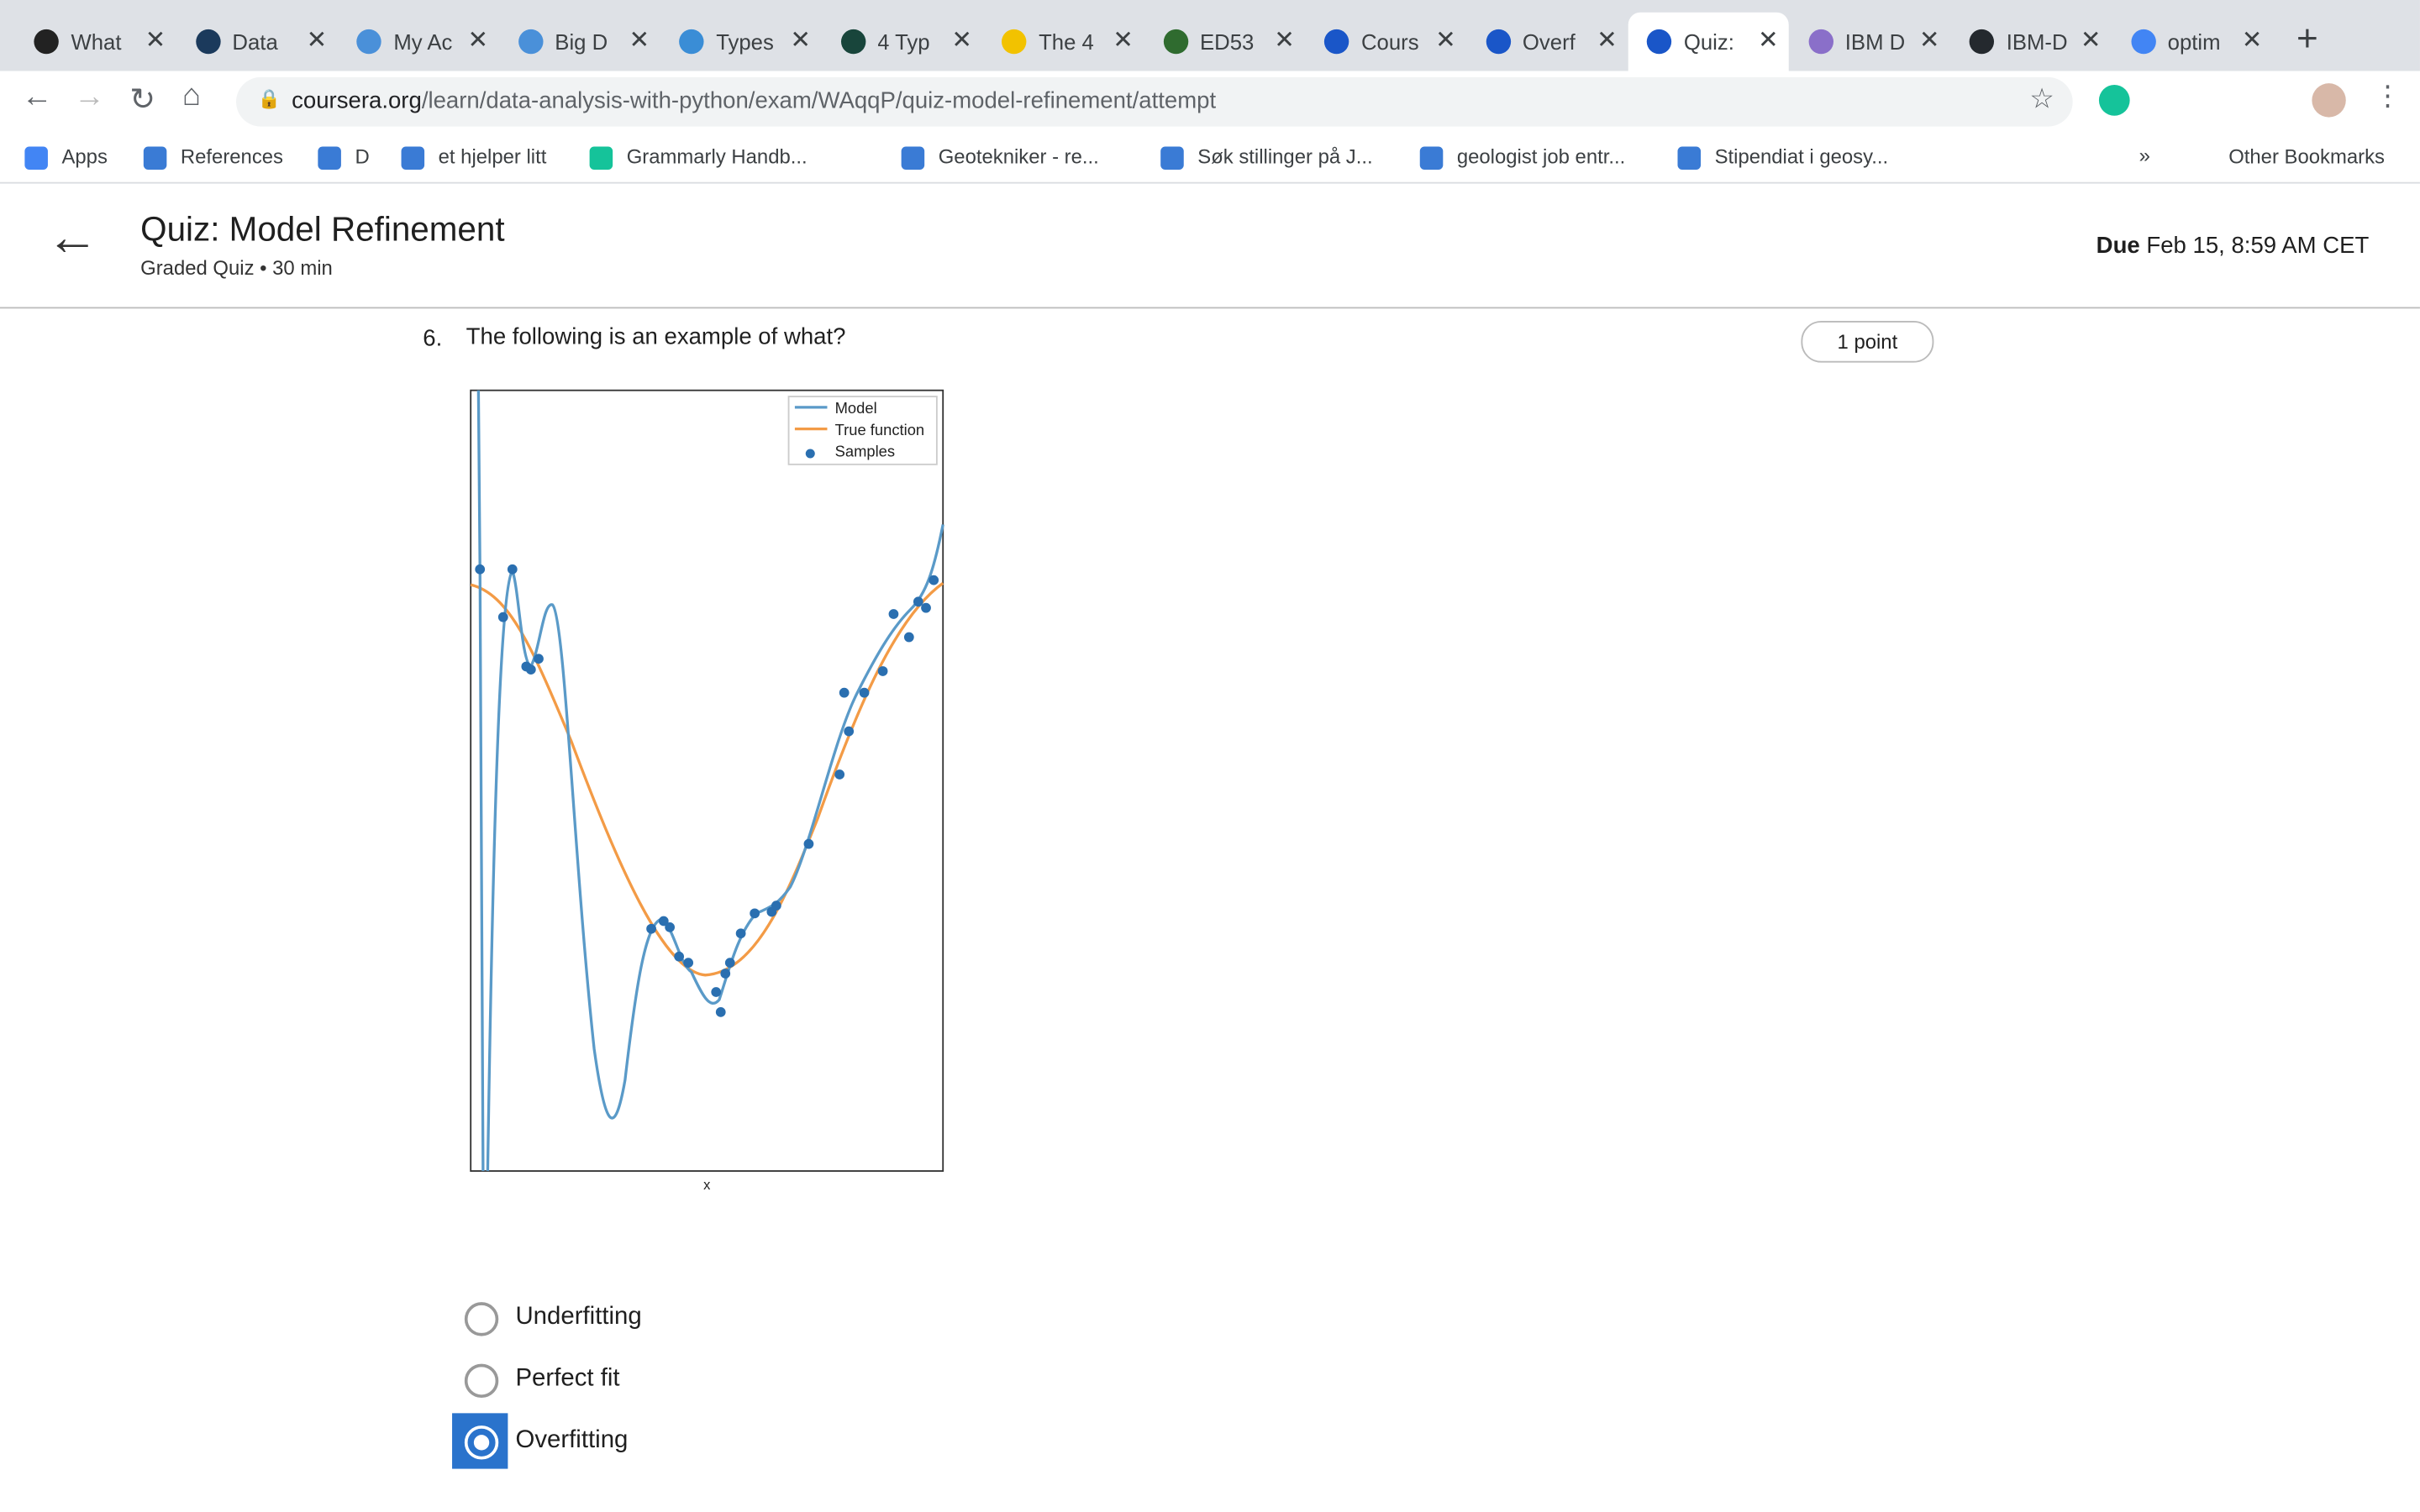 Image resolution: width=2420 pixels, height=1512 pixels. I want to click on quiz-title: Quiz: Model Refinement, so click(322, 229).